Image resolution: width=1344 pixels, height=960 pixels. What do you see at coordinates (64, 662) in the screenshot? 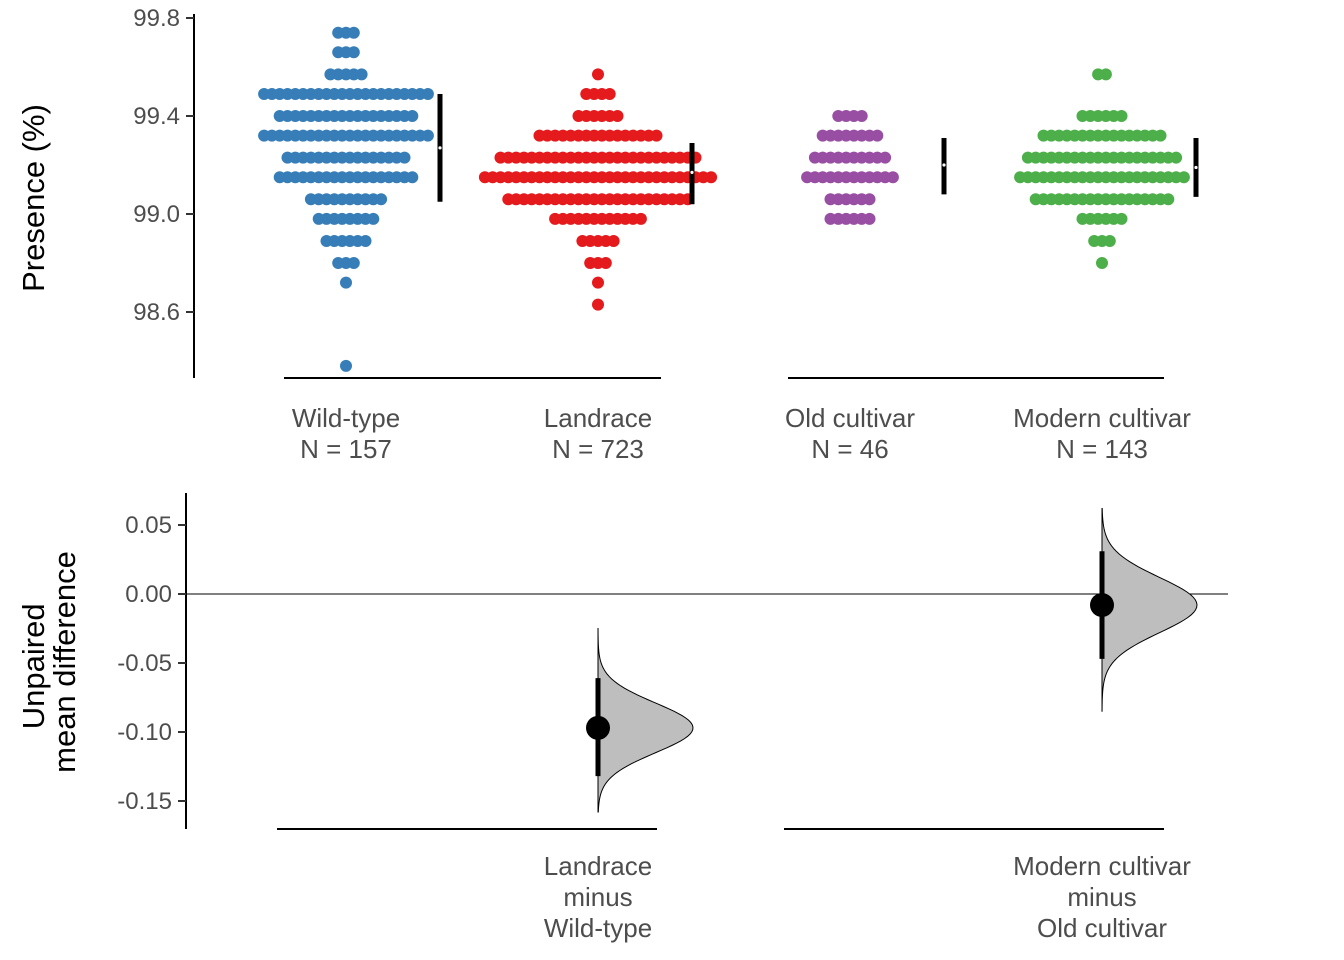
I see `bottom-y-axis-title-line-2: mean difference` at bounding box center [64, 662].